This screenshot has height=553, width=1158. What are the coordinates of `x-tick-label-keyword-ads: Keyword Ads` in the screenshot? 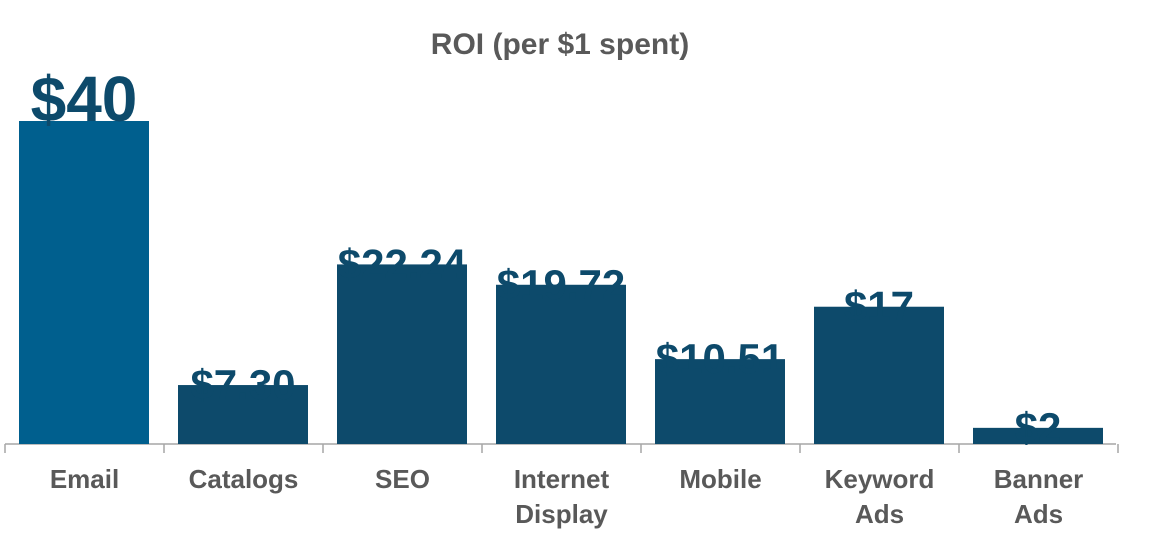 It's located at (880, 496).